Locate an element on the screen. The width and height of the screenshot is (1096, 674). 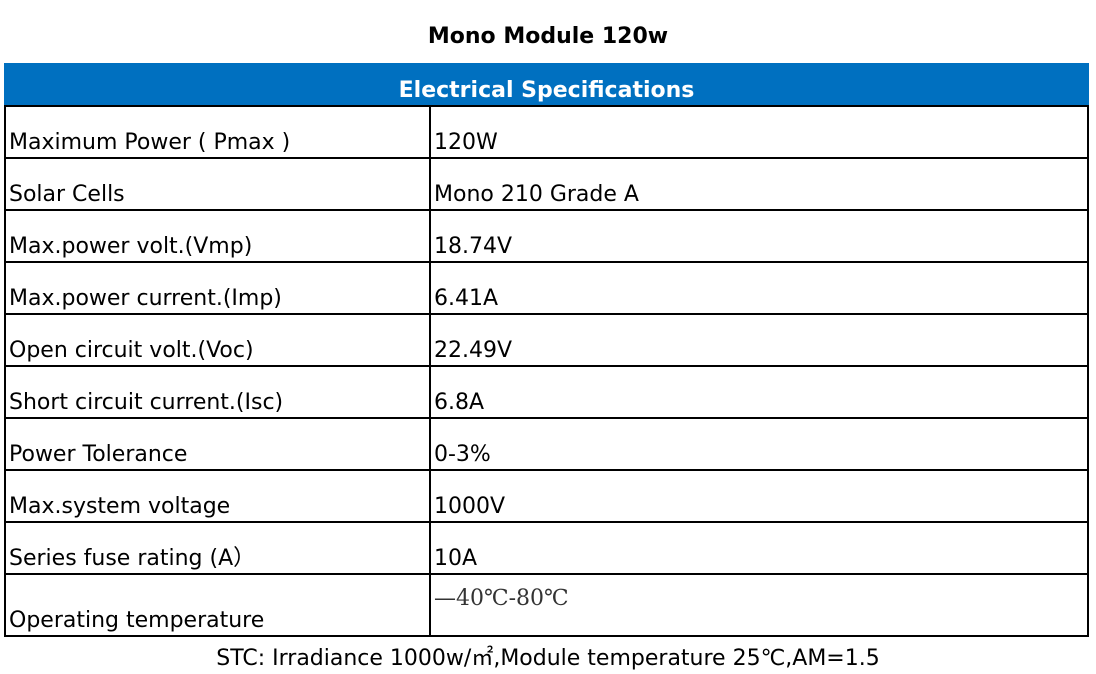
table-row: Power Tolerance 0-3% is located at coordinates (546, 444).